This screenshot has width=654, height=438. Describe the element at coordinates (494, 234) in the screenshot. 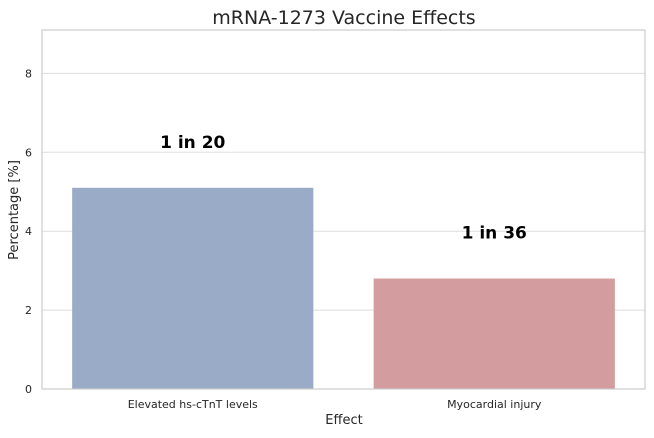

I see `bar-data-label: 1 in 36` at that location.